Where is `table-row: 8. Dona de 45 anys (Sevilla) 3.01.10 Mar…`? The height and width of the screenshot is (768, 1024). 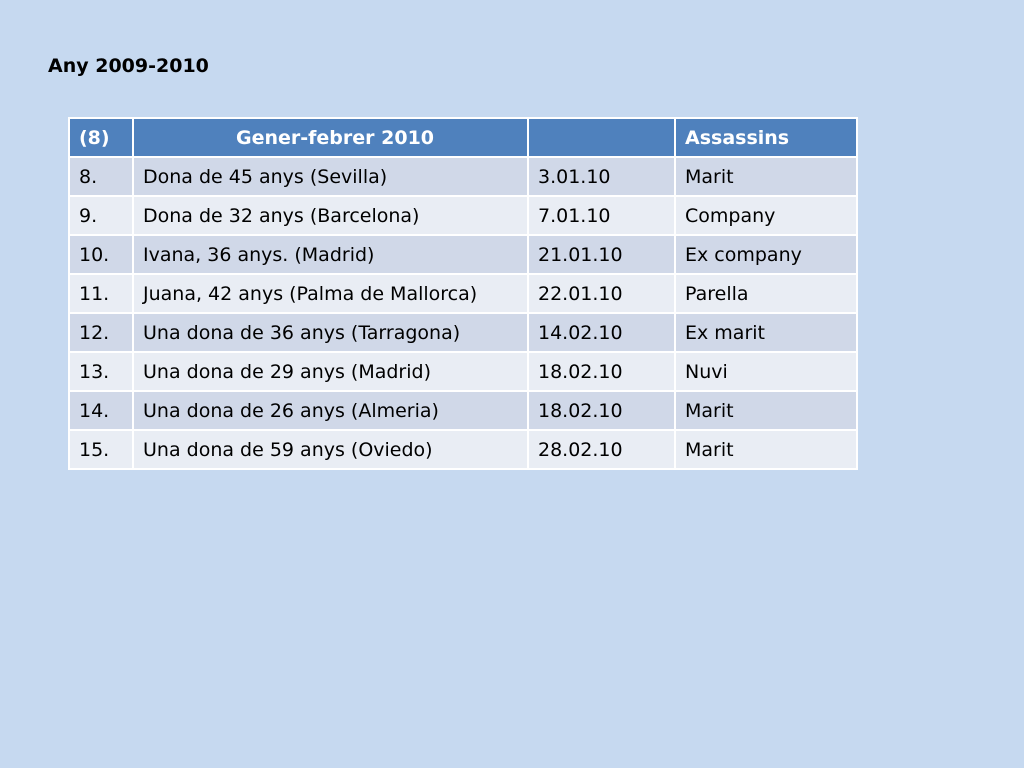 table-row: 8. Dona de 45 anys (Sevilla) 3.01.10 Mar… is located at coordinates (463, 176).